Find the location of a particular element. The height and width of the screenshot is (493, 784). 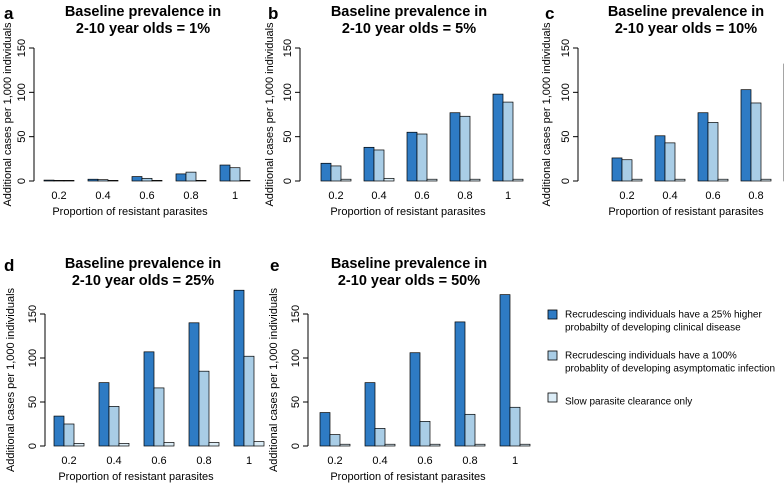

bar-s1-0.4 is located at coordinates (104, 414).